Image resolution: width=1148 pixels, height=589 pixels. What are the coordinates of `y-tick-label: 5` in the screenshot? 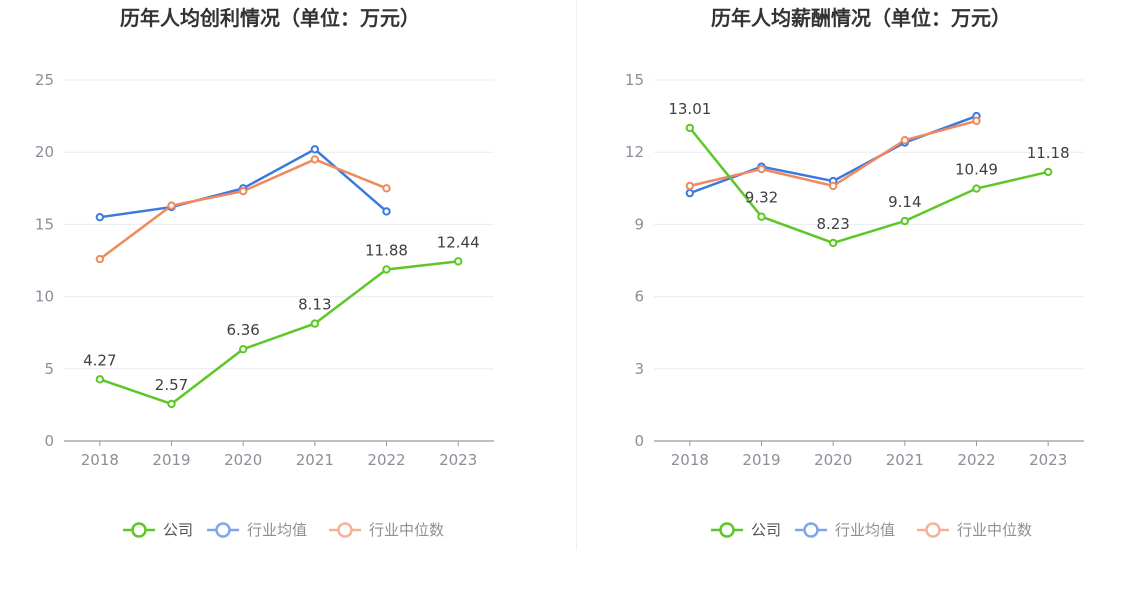 It's located at (49, 369).